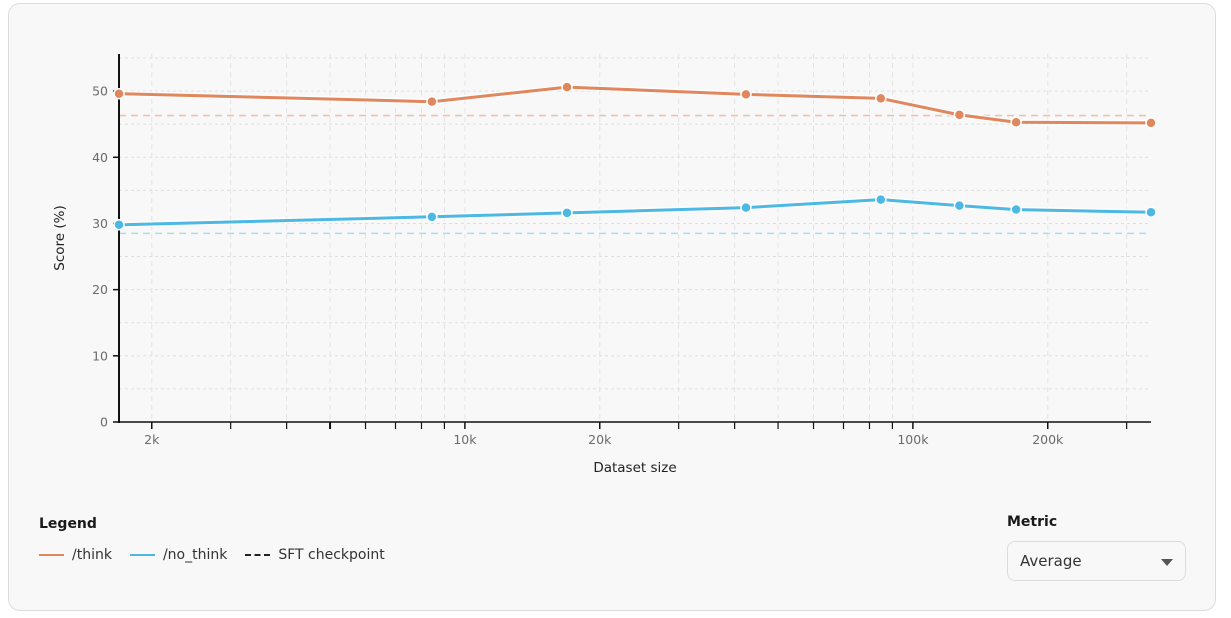  What do you see at coordinates (258, 555) in the screenshot?
I see `dashed-line-swatch-icon` at bounding box center [258, 555].